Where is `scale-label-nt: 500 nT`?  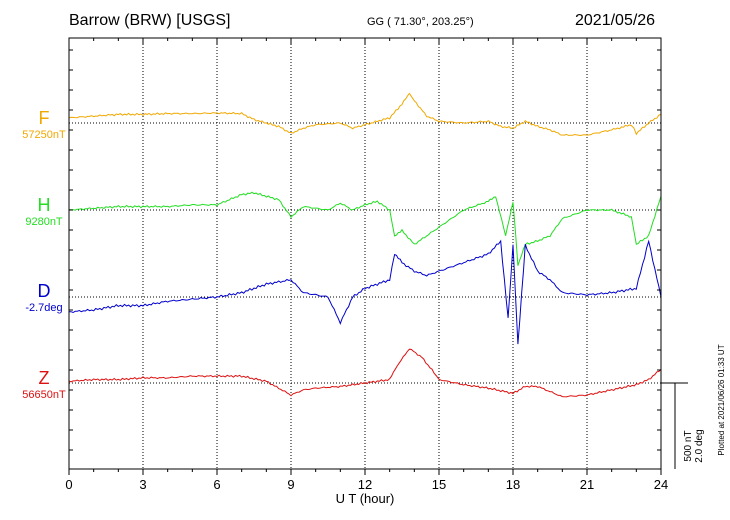
scale-label-nt: 500 nT is located at coordinates (688, 445).